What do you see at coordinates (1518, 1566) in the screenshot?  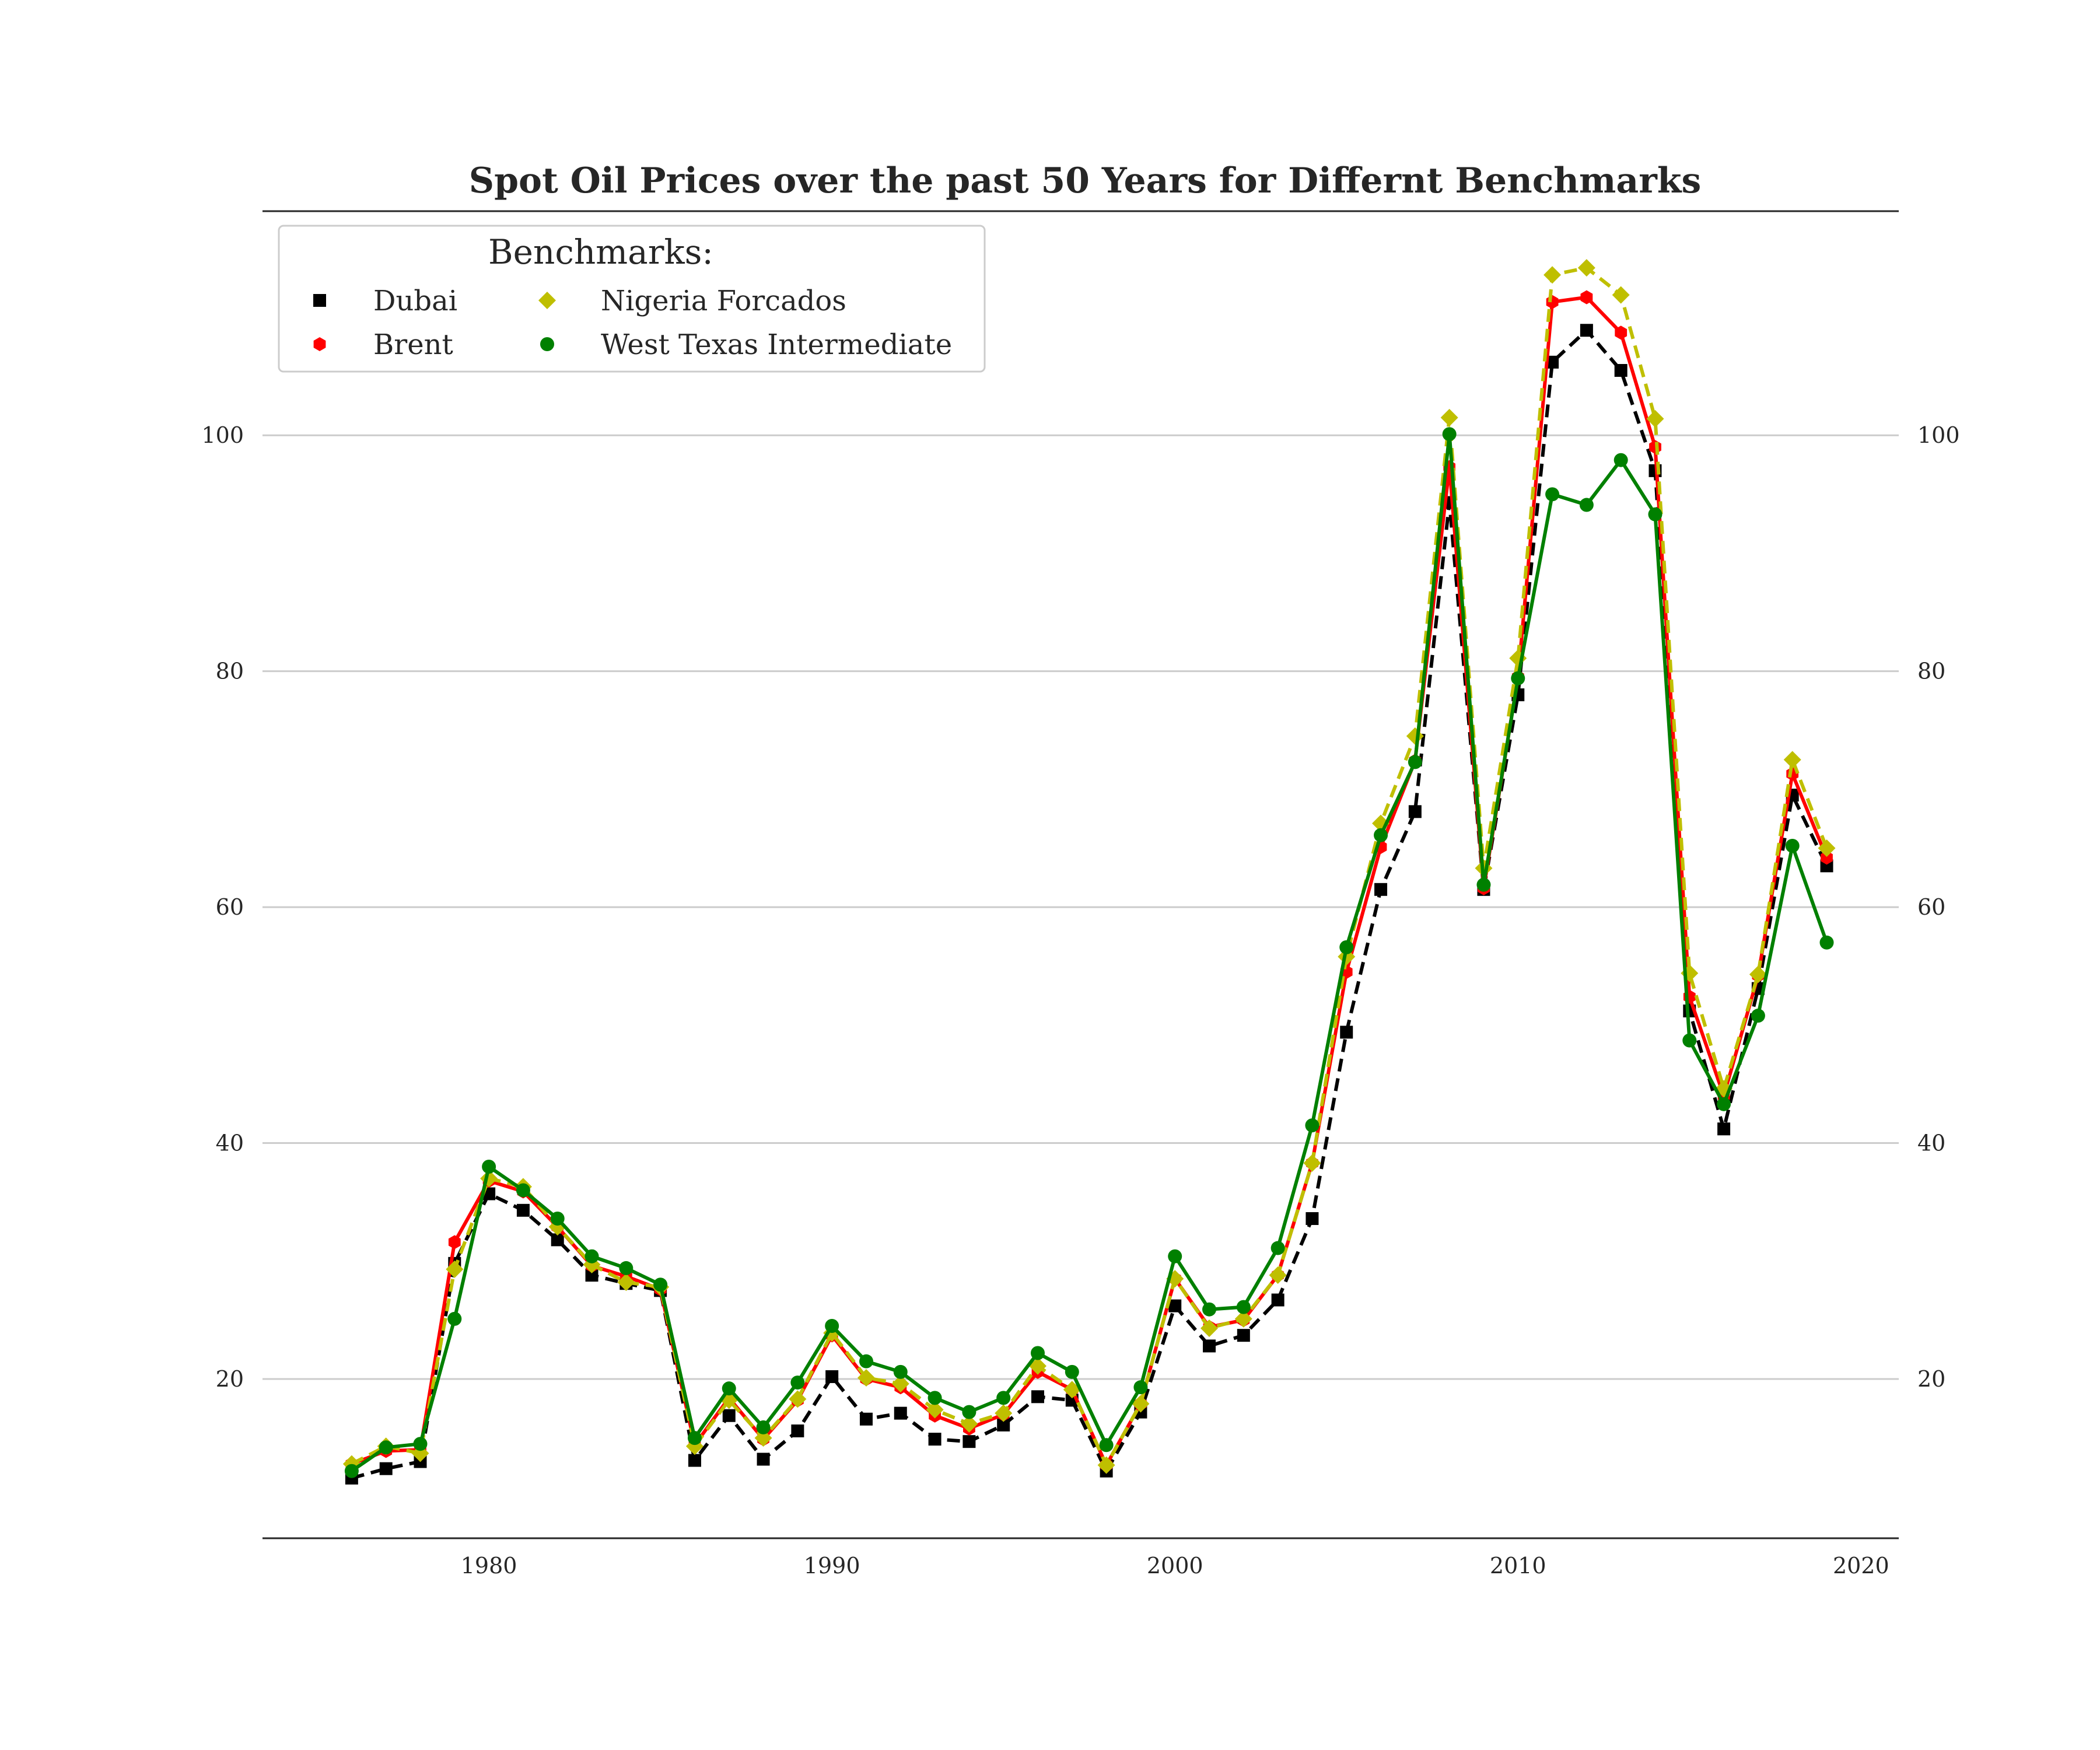 I see `x-tick-label: 2010` at bounding box center [1518, 1566].